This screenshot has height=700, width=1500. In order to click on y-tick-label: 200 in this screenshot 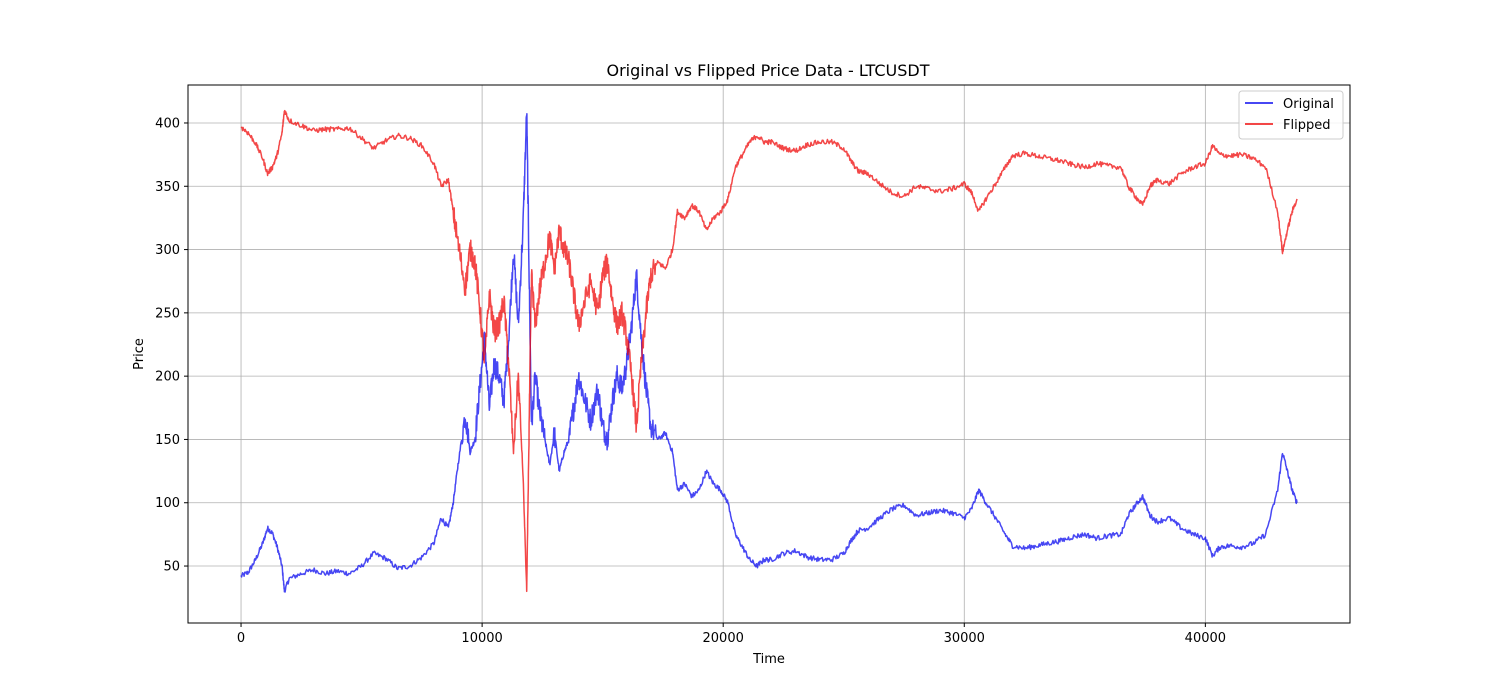, I will do `click(167, 377)`.